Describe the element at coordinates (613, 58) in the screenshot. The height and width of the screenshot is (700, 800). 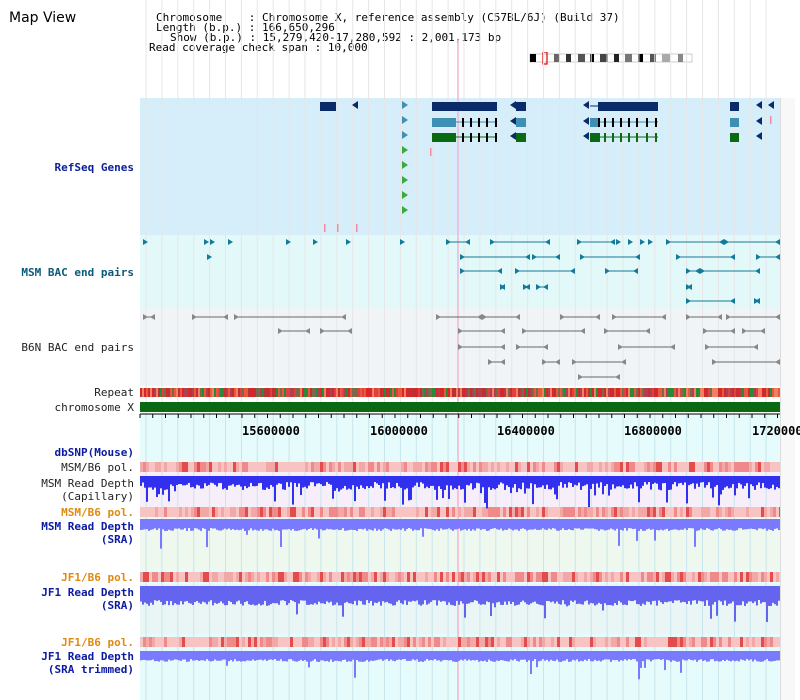
I see `chromosome-ideogram` at that location.